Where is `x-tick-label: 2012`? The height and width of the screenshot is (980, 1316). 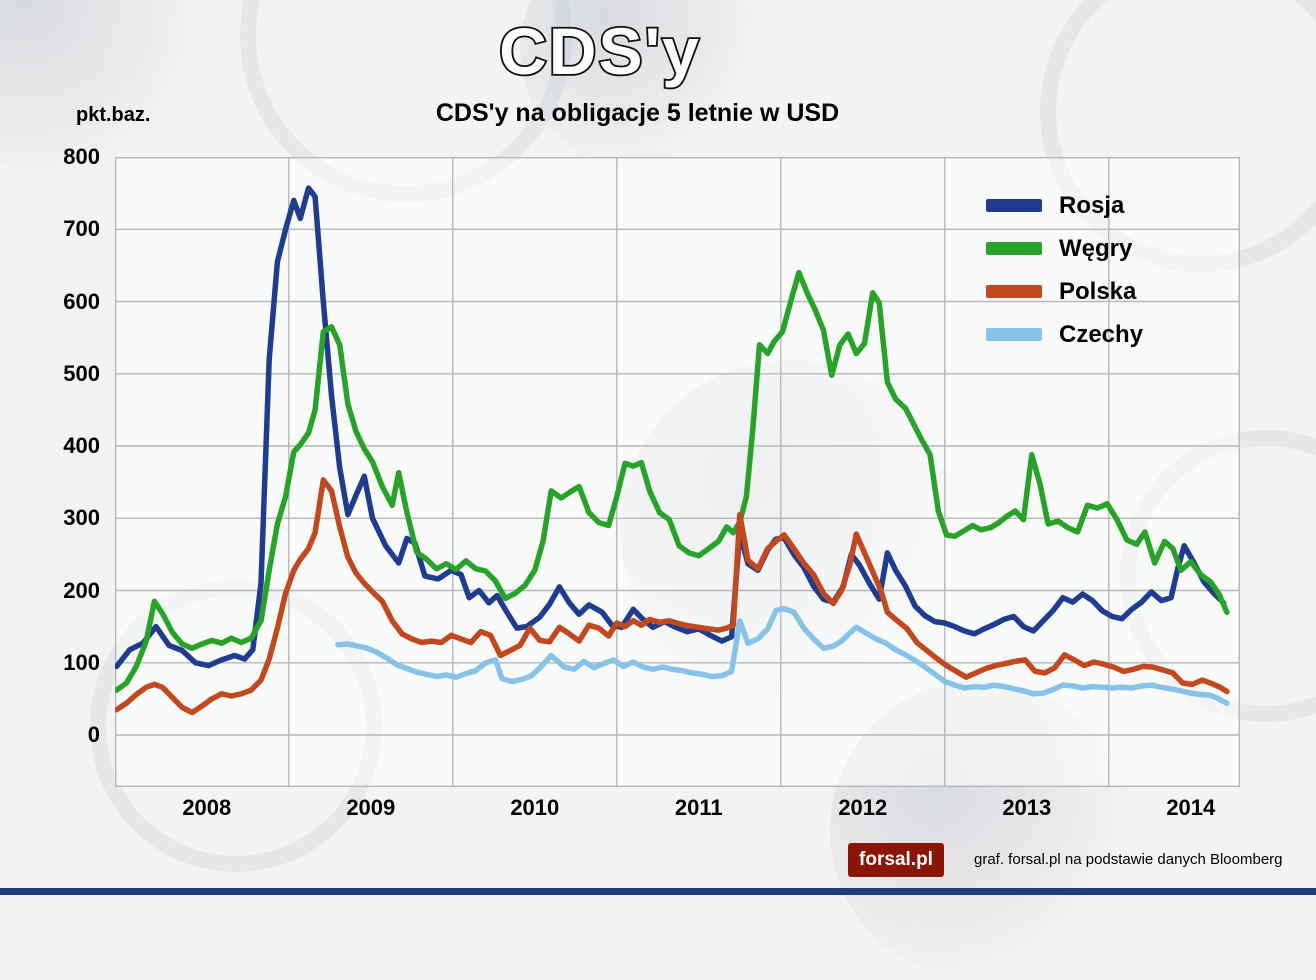 x-tick-label: 2012 is located at coordinates (863, 807).